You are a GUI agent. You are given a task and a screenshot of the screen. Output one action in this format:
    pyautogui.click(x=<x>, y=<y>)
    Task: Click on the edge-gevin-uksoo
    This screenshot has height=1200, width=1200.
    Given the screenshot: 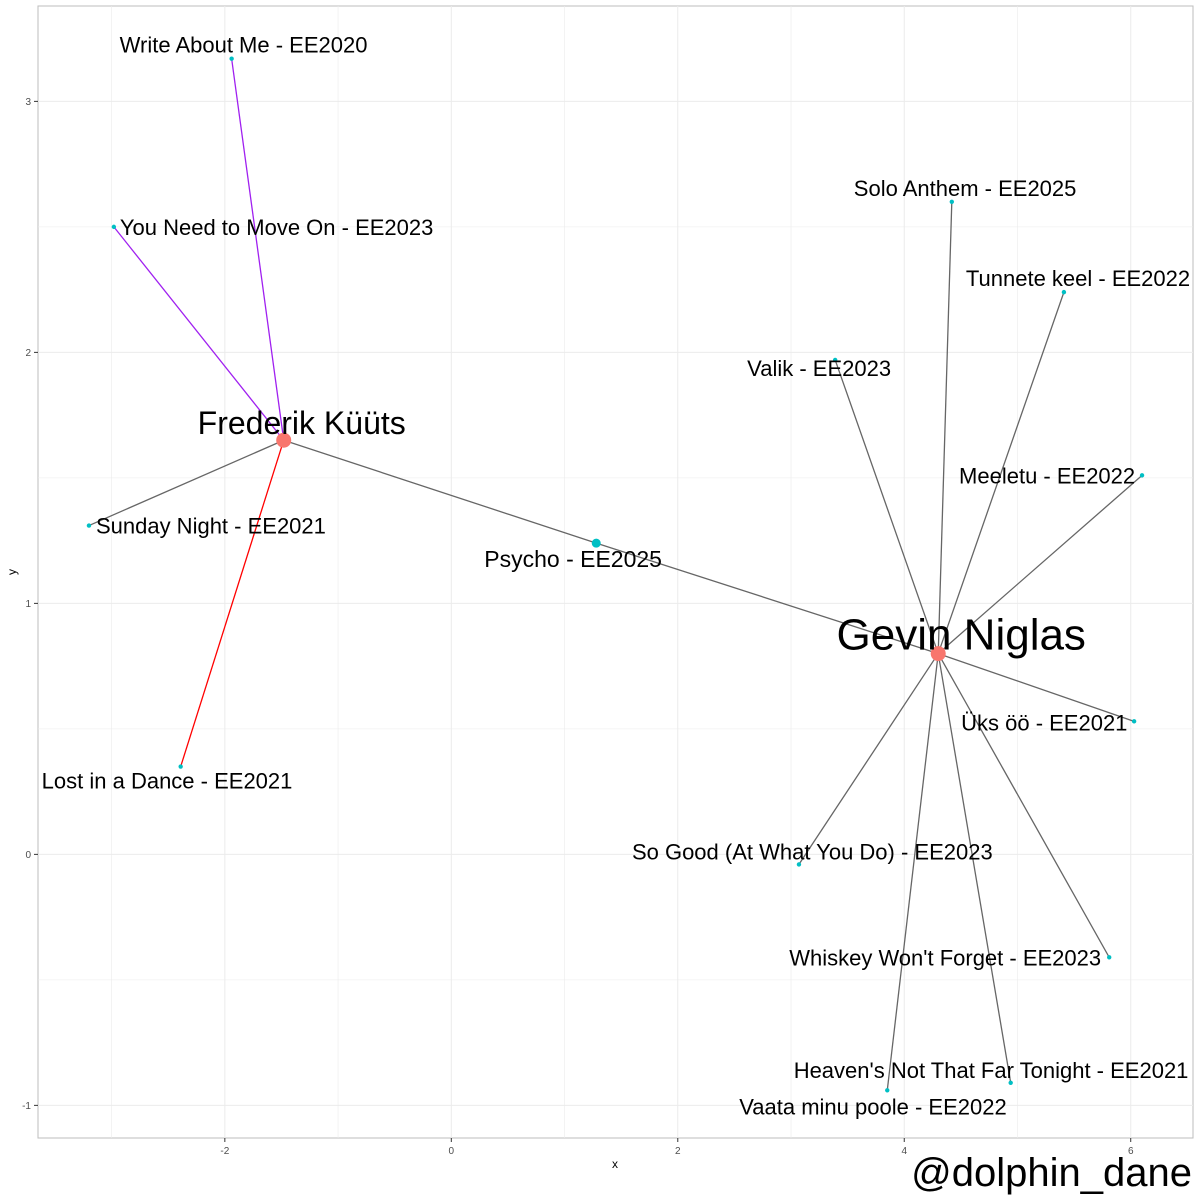 What is the action you would take?
    pyautogui.click(x=1036, y=687)
    